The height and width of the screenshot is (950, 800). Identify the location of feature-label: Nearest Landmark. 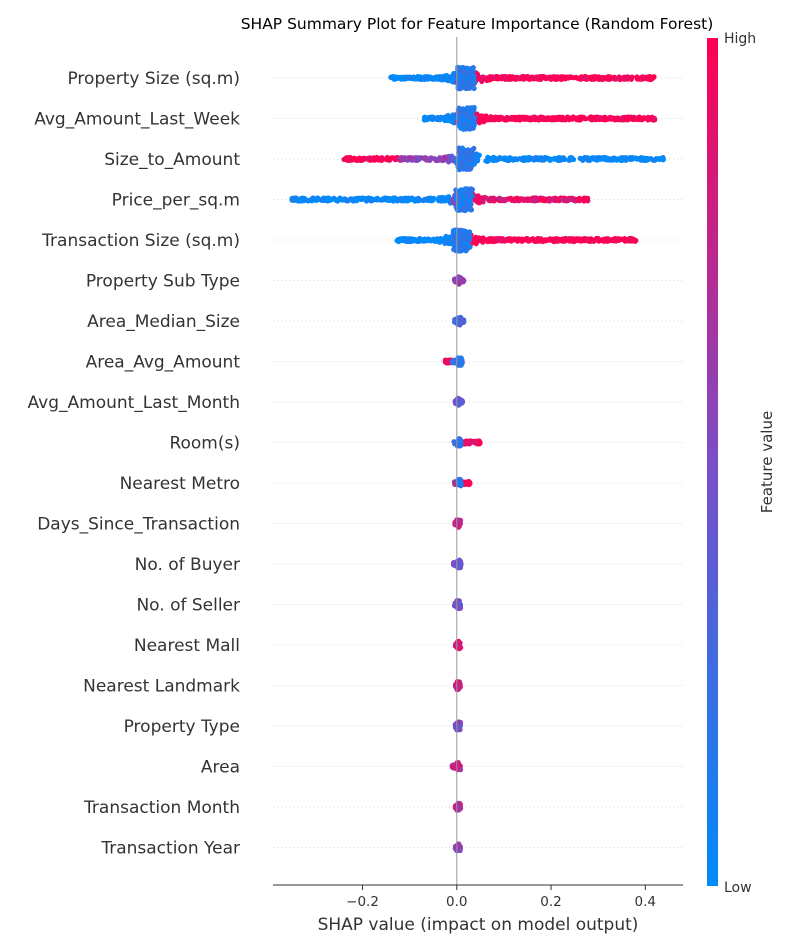
(161, 687).